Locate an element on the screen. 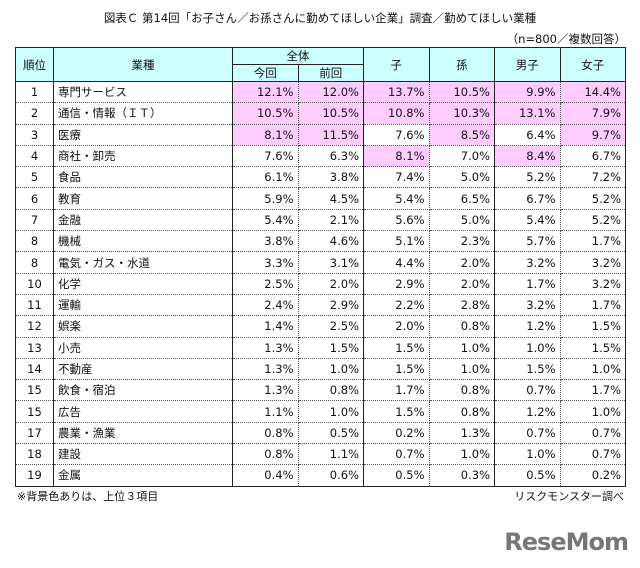 The height and width of the screenshot is (568, 640). table-row: 11 運輸 2.4% 2.9% 2.2% 2.8% 3.2% 1.7% is located at coordinates (320, 305).